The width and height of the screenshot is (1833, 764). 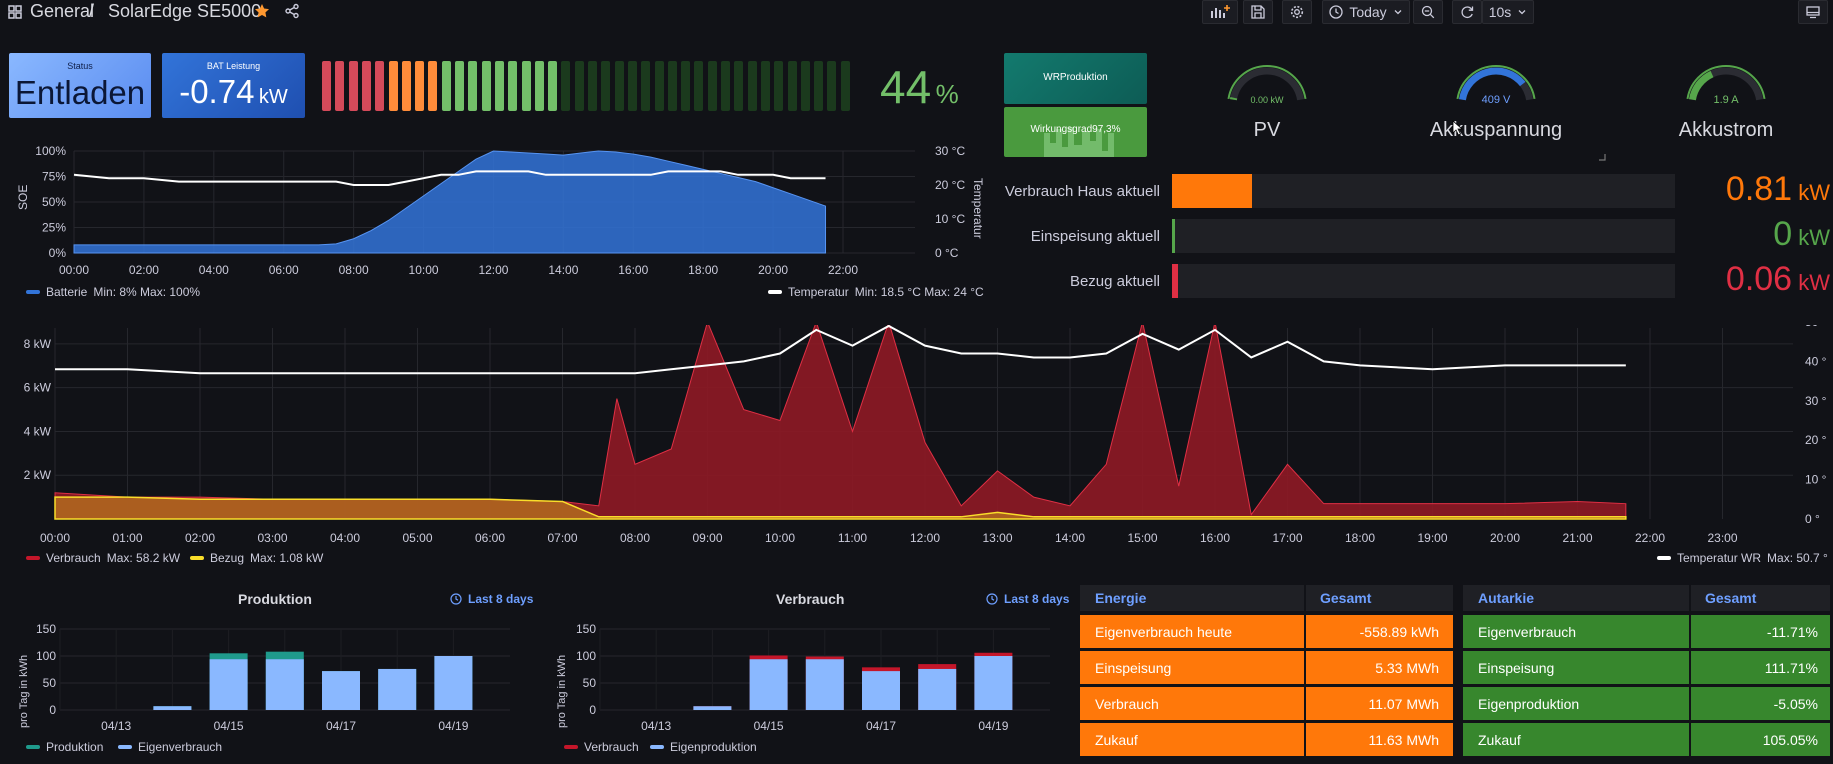 I want to click on soc-value-wrap: 44 %, so click(x=930, y=87).